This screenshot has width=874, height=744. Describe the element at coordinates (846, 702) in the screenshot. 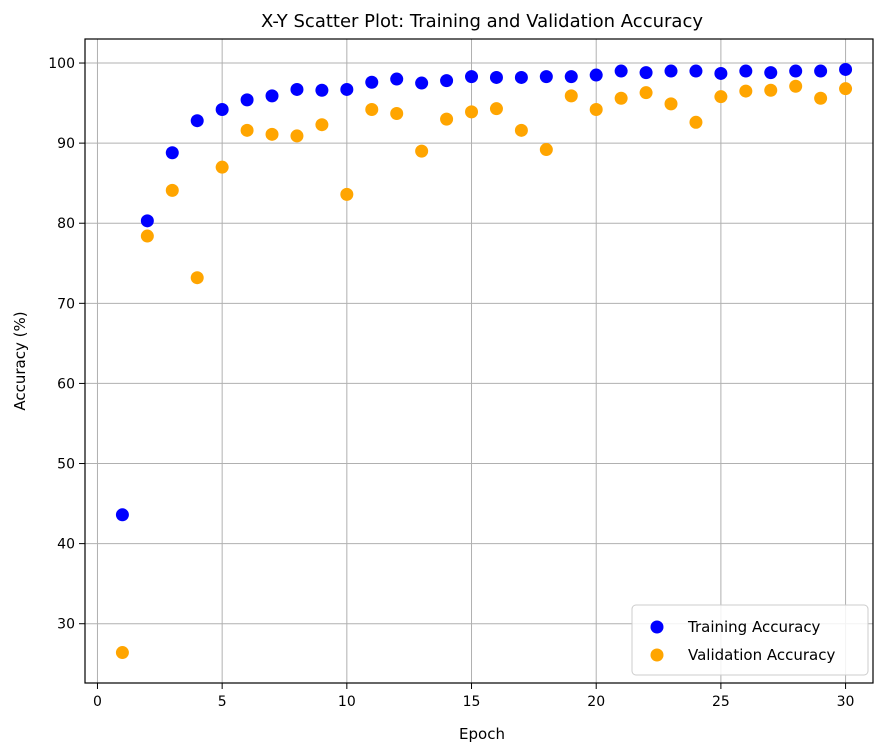

I see `x-tick-label: 30` at that location.